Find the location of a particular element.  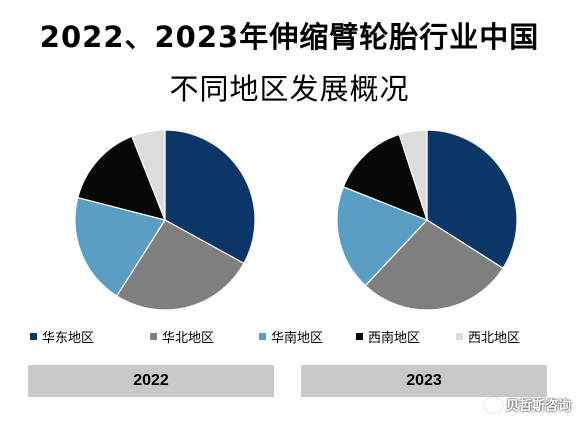

watermark-text: 贝哲斯咨询 is located at coordinates (538, 406).